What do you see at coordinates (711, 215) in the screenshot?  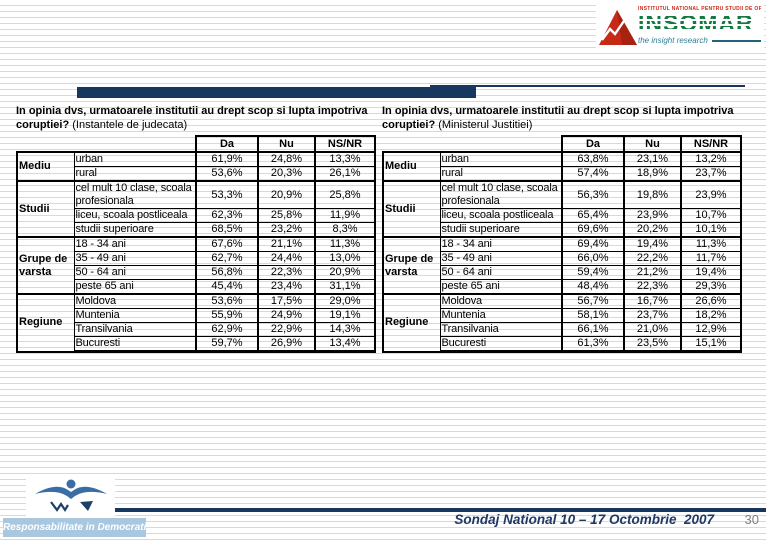 I see `value-cell: 10,7%` at bounding box center [711, 215].